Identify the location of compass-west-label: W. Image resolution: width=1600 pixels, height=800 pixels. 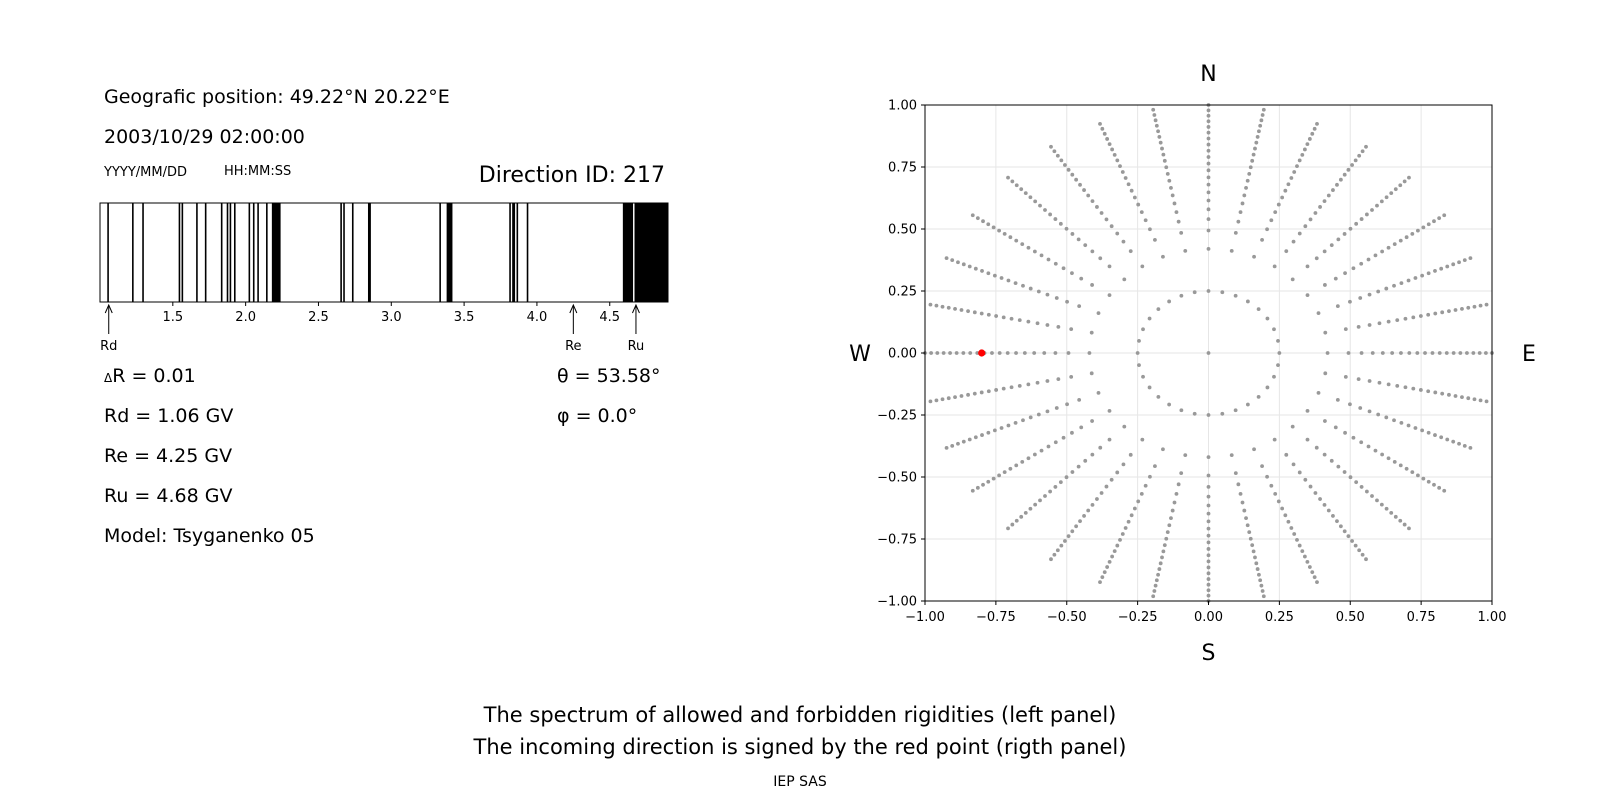
(860, 354).